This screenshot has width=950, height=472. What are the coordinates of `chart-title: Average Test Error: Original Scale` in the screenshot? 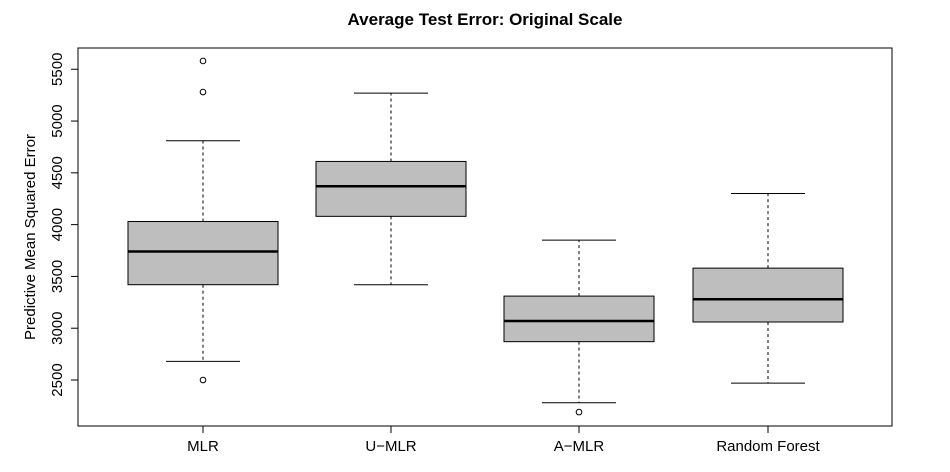 It's located at (485, 19).